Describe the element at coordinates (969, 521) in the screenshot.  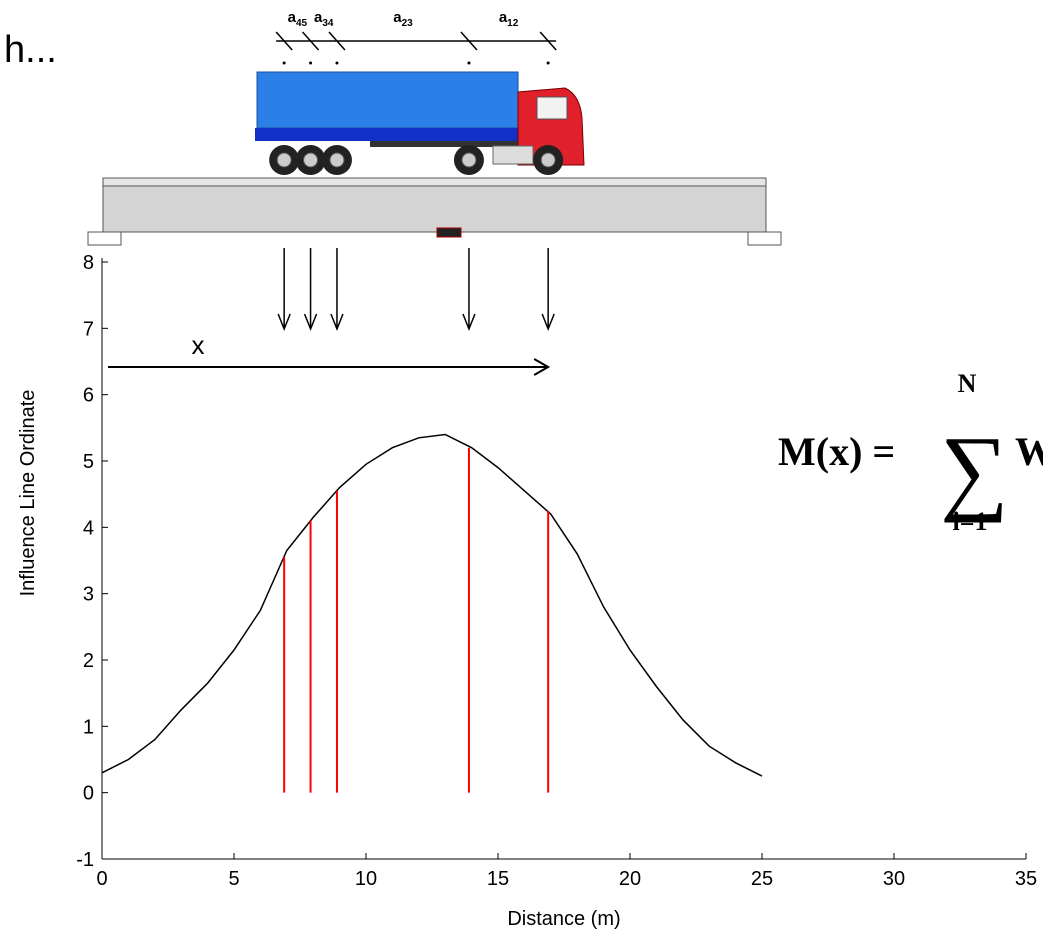
I see `formula-lower: i=1` at that location.